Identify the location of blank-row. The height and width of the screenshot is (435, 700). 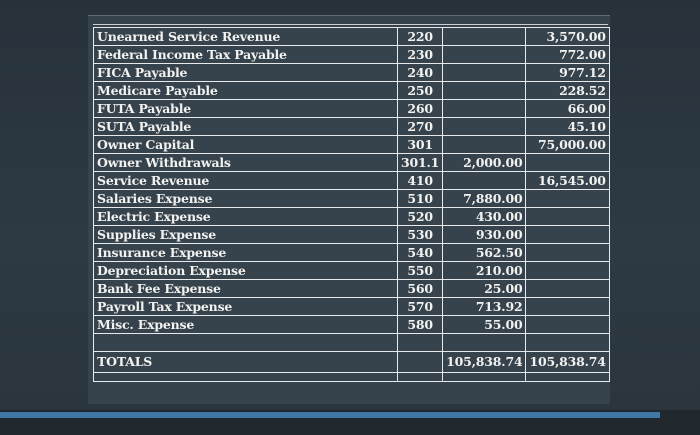
(352, 343).